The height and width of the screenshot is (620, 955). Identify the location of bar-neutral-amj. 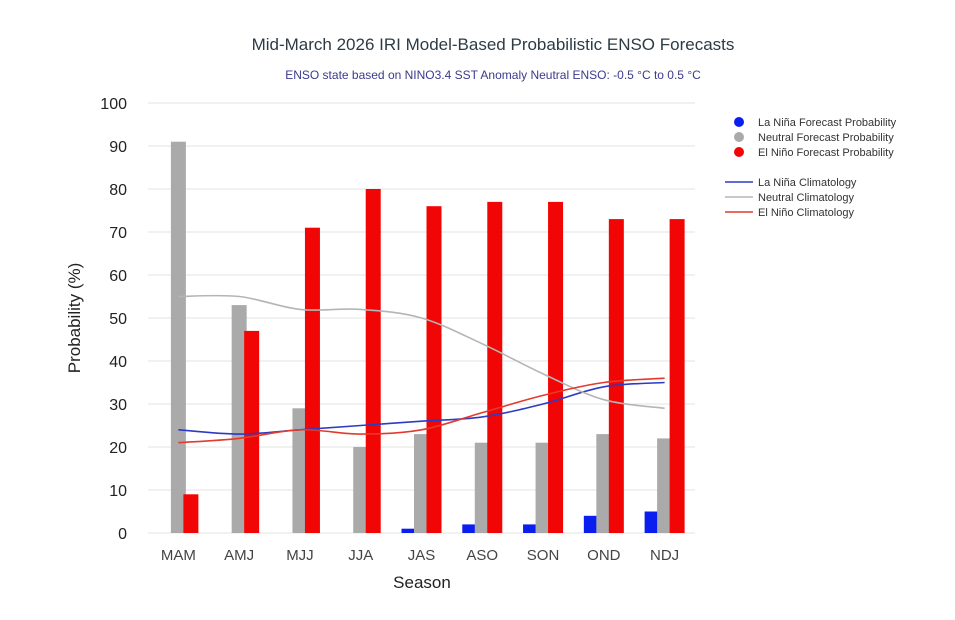
(239, 419).